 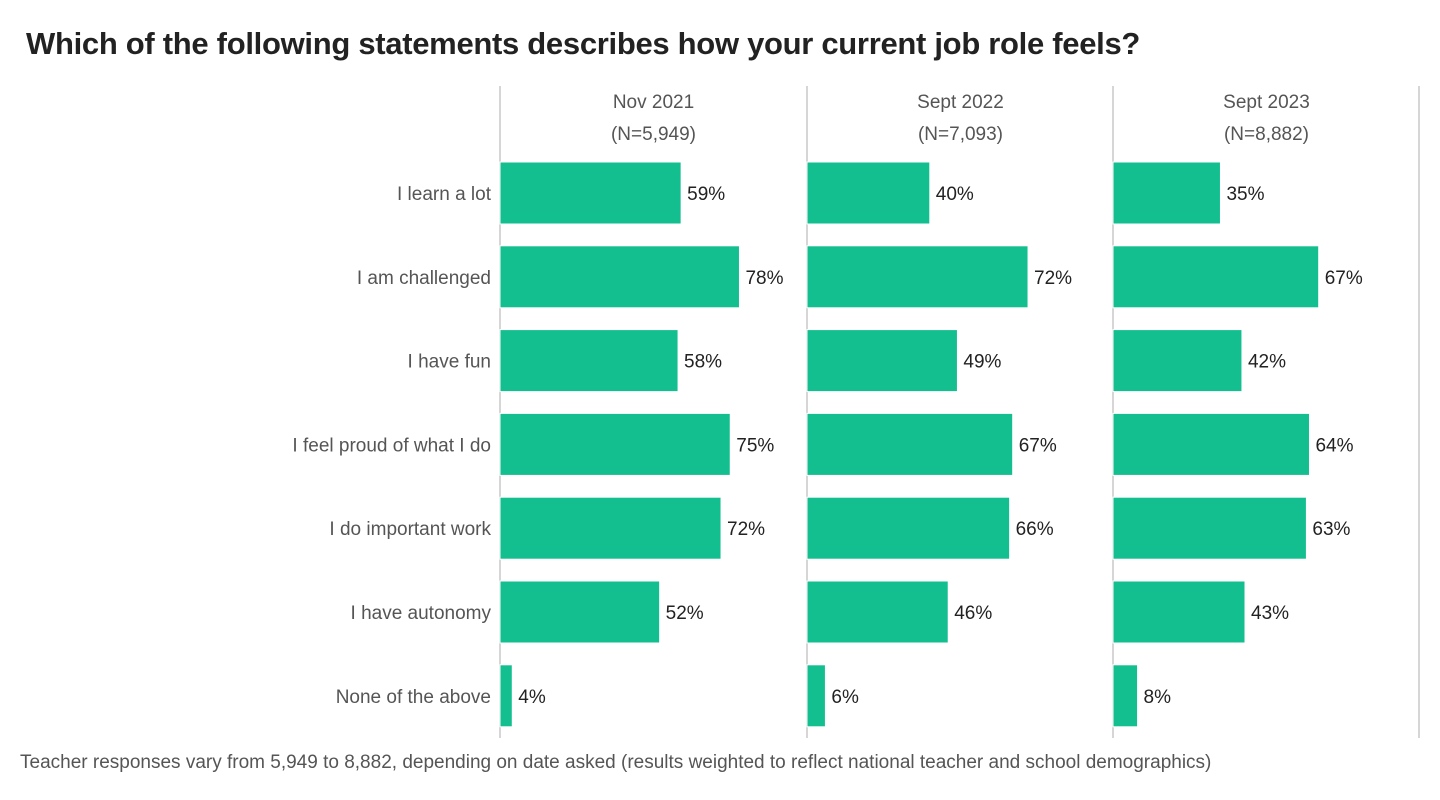 What do you see at coordinates (1266, 102) in the screenshot?
I see `panel-date-label: Sept 2023` at bounding box center [1266, 102].